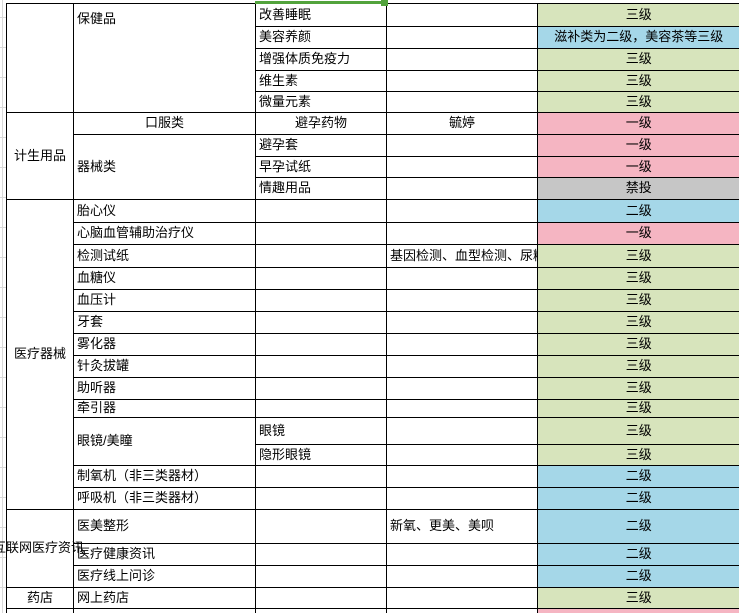  What do you see at coordinates (321, 167) in the screenshot?
I see `cell-item: 早孕试纸` at bounding box center [321, 167].